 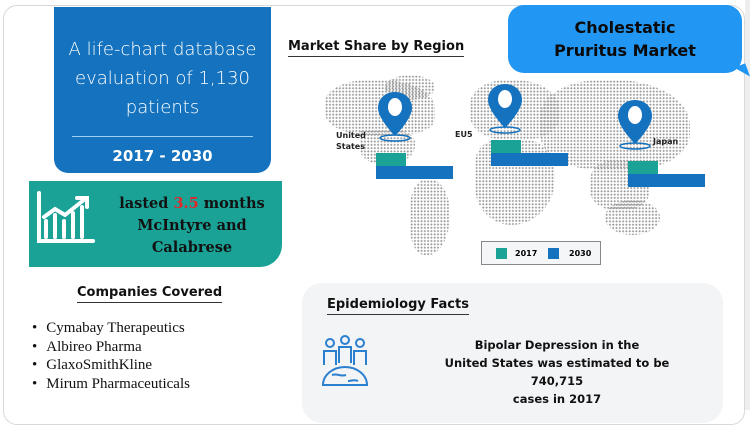 I want to click on stat-suffix: months, so click(x=231, y=203).